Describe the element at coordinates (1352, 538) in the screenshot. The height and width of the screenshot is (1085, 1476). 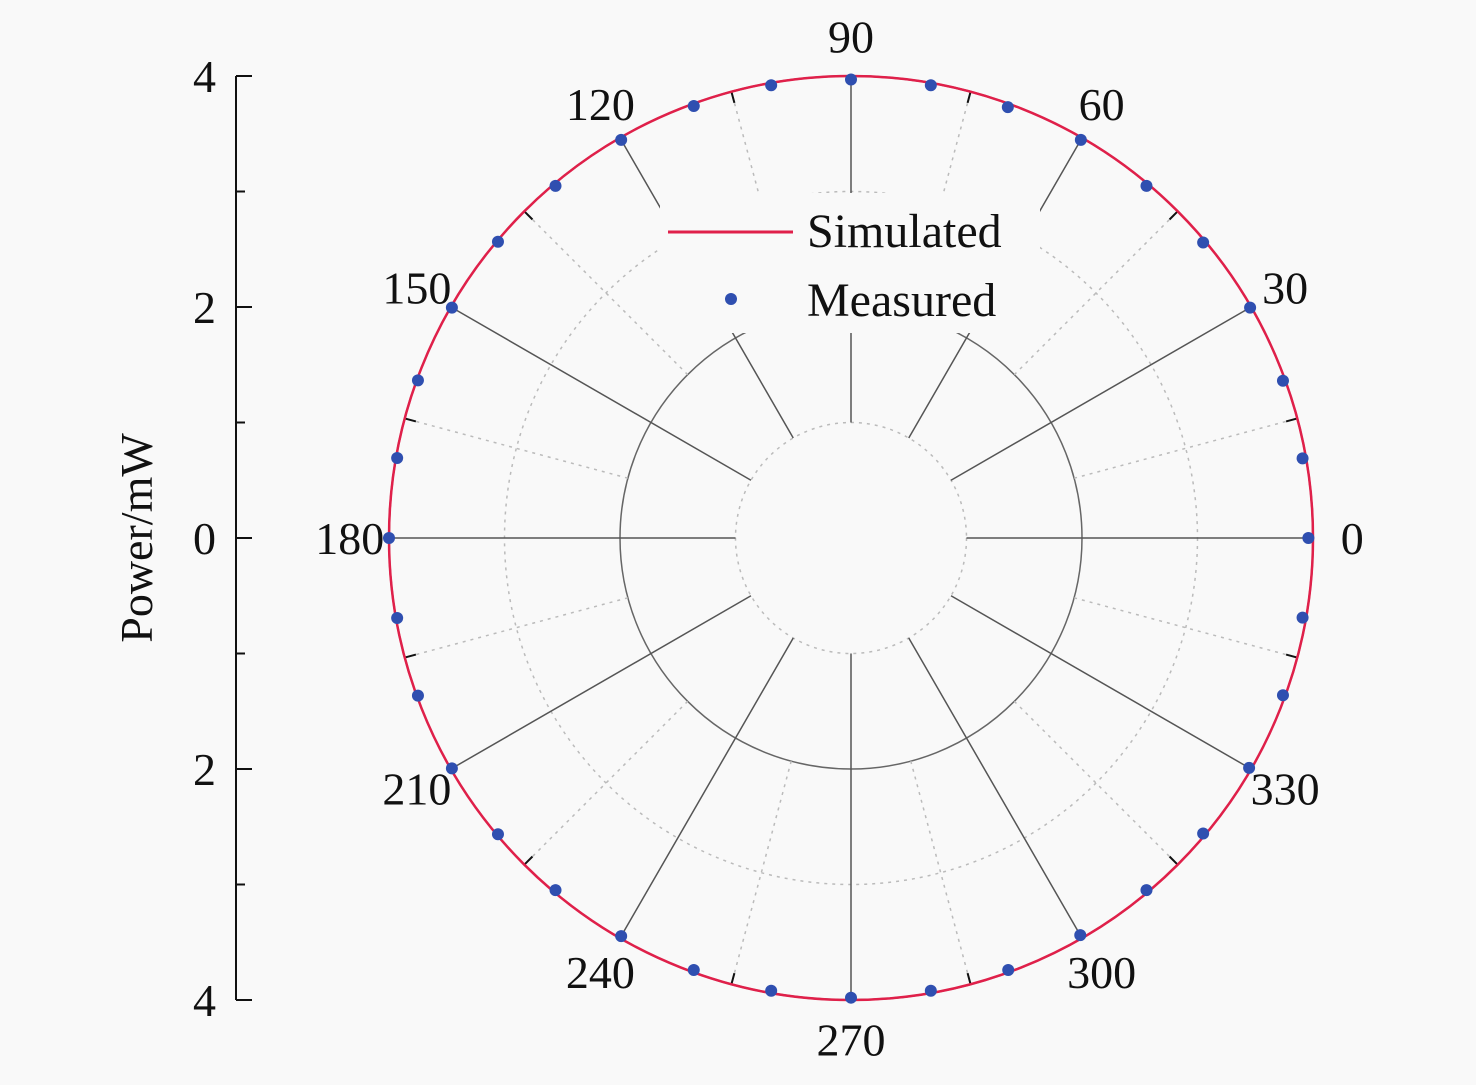
I see `angle-label: 0` at that location.